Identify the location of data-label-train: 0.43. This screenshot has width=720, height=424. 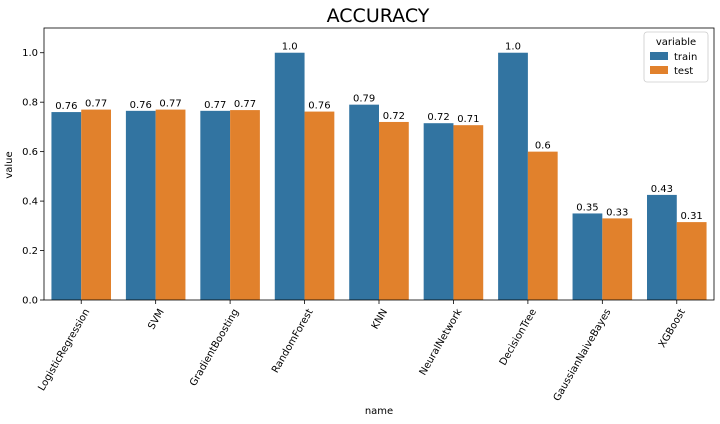
(662, 189).